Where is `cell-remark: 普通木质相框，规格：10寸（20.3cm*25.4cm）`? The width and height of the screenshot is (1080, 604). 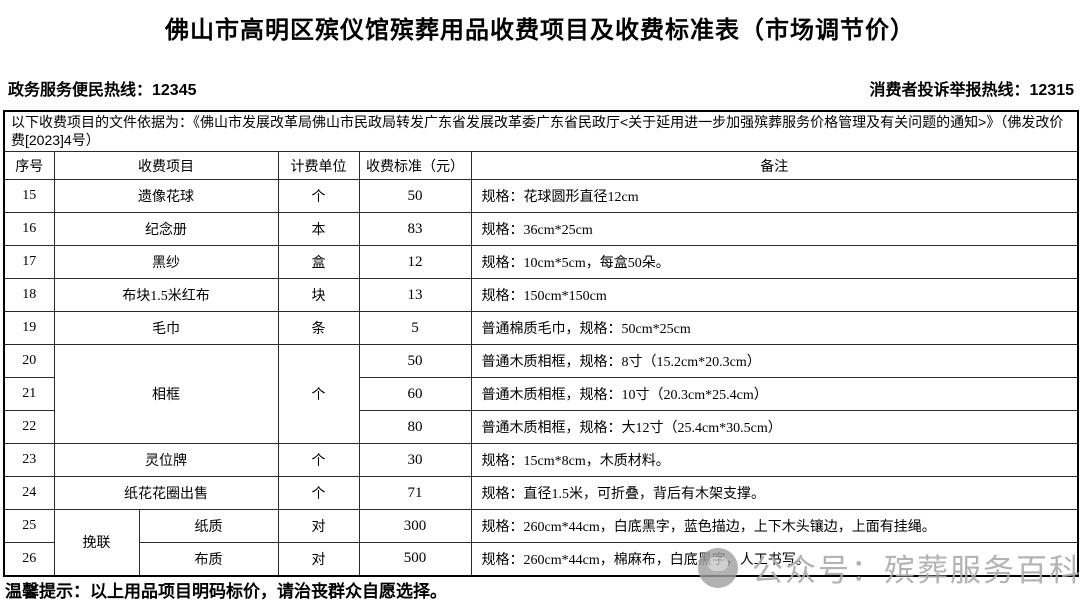 cell-remark: 普通木质相框，规格：10寸（20.3cm*25.4cm） is located at coordinates (774, 394).